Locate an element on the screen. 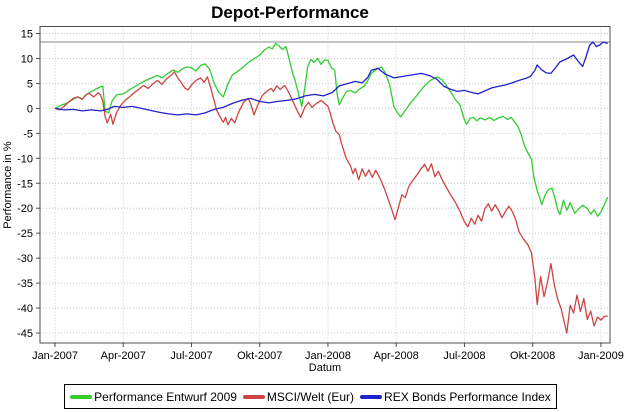 The image size is (625, 412). legend-line-red-icon is located at coordinates (253, 396).